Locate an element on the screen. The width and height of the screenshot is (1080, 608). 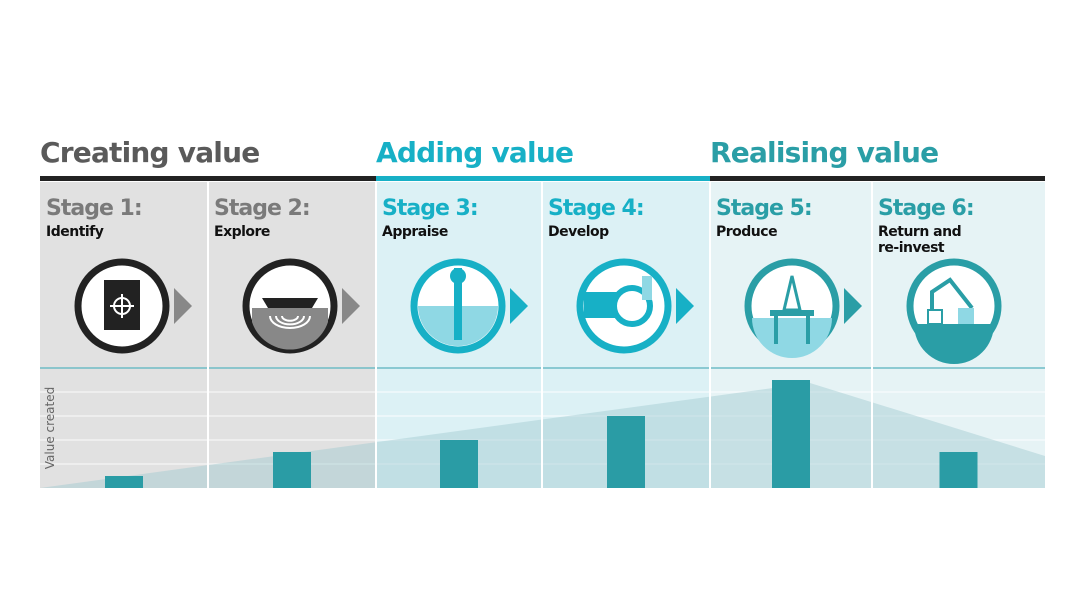
icon-water is located at coordinates (792, 338).